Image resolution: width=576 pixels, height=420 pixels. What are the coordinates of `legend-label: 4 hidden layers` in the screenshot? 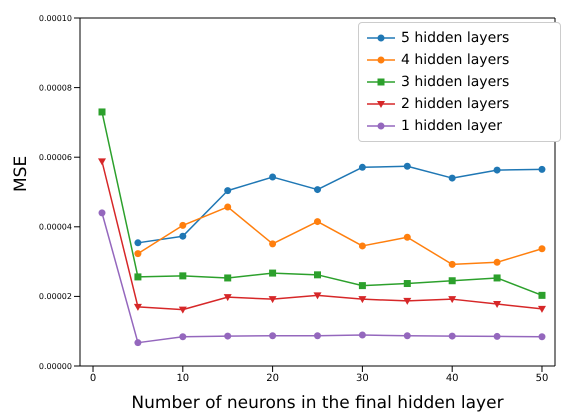 It's located at (455, 60).